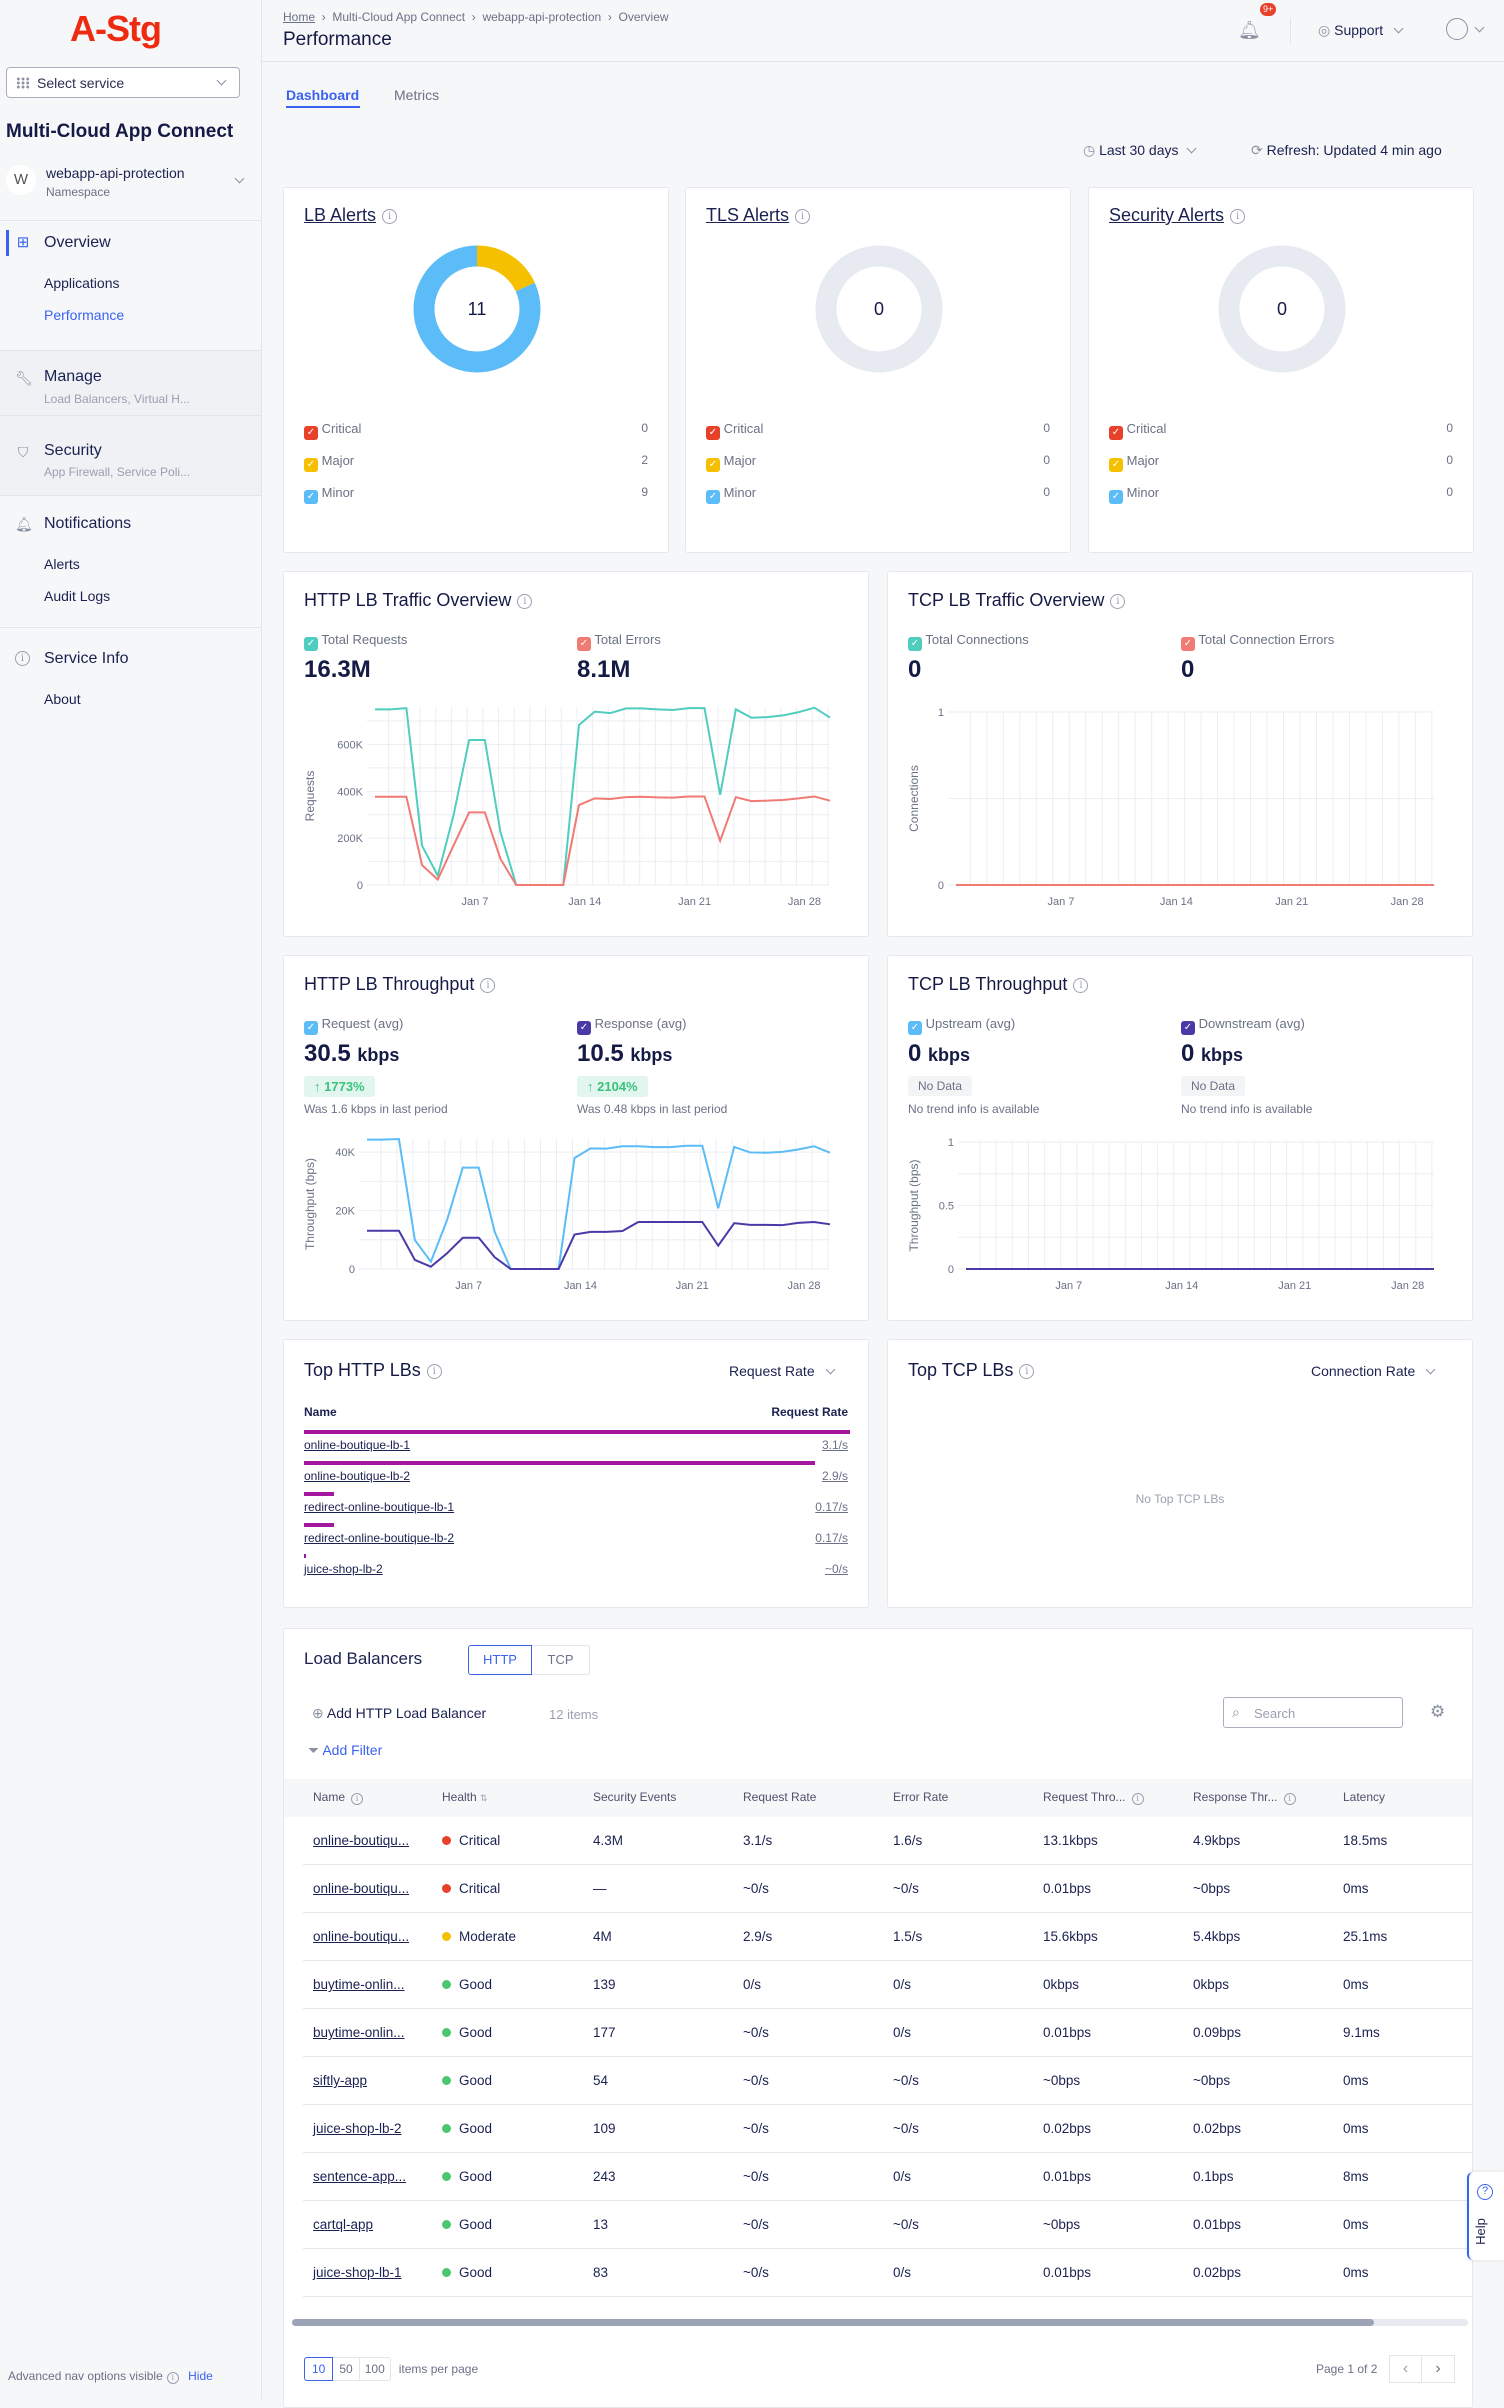 Image resolution: width=1504 pixels, height=2408 pixels. I want to click on lb-name-link: siftly-app, so click(340, 2080).